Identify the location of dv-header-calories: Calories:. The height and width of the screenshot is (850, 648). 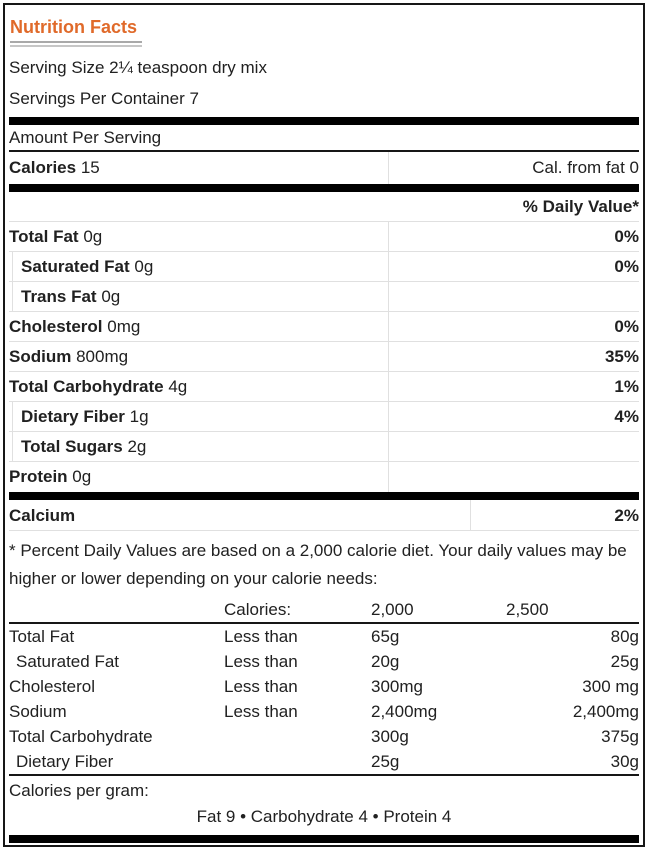
(258, 609).